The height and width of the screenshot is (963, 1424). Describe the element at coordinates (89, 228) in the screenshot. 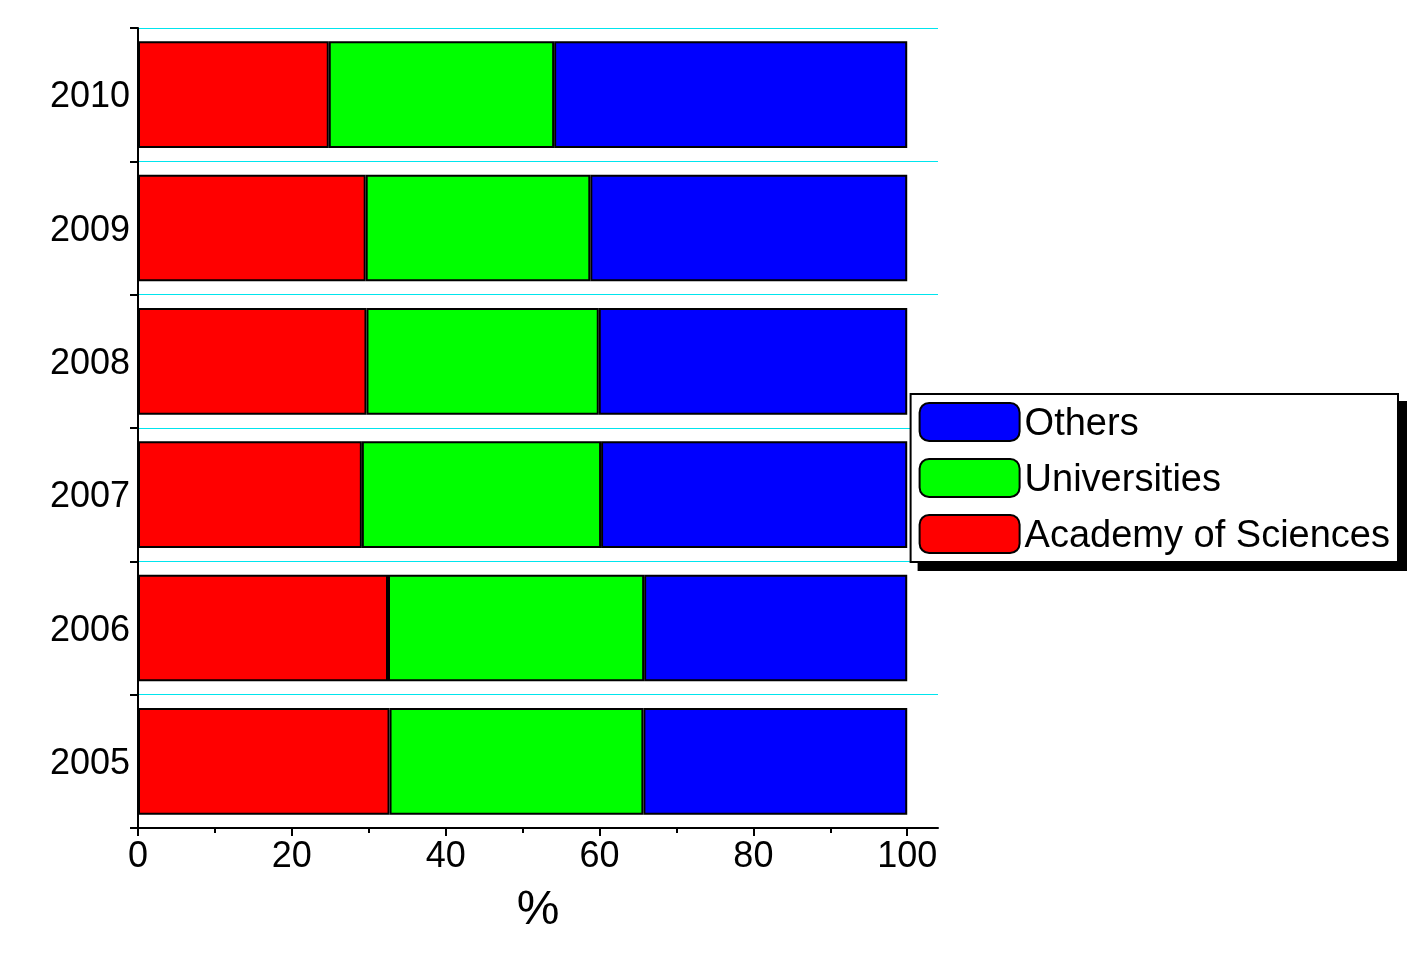

I see `y-tick-label: 2009` at that location.